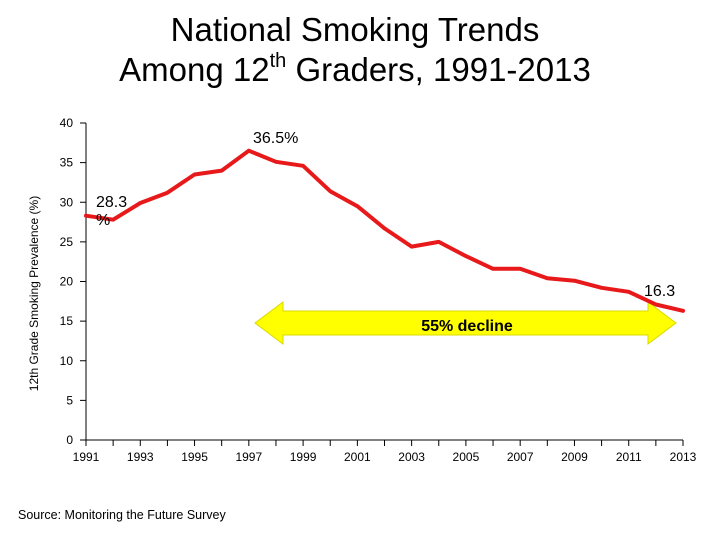 Image resolution: width=720 pixels, height=540 pixels. I want to click on decline-arrow, so click(465, 323).